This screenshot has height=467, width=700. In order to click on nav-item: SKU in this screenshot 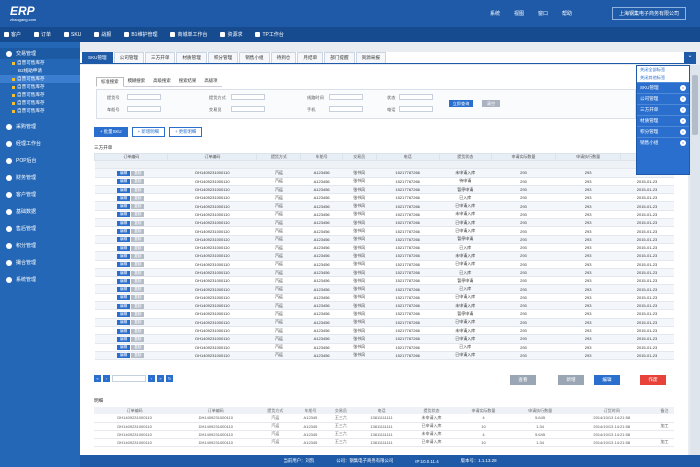, I will do `click(72, 35)`.